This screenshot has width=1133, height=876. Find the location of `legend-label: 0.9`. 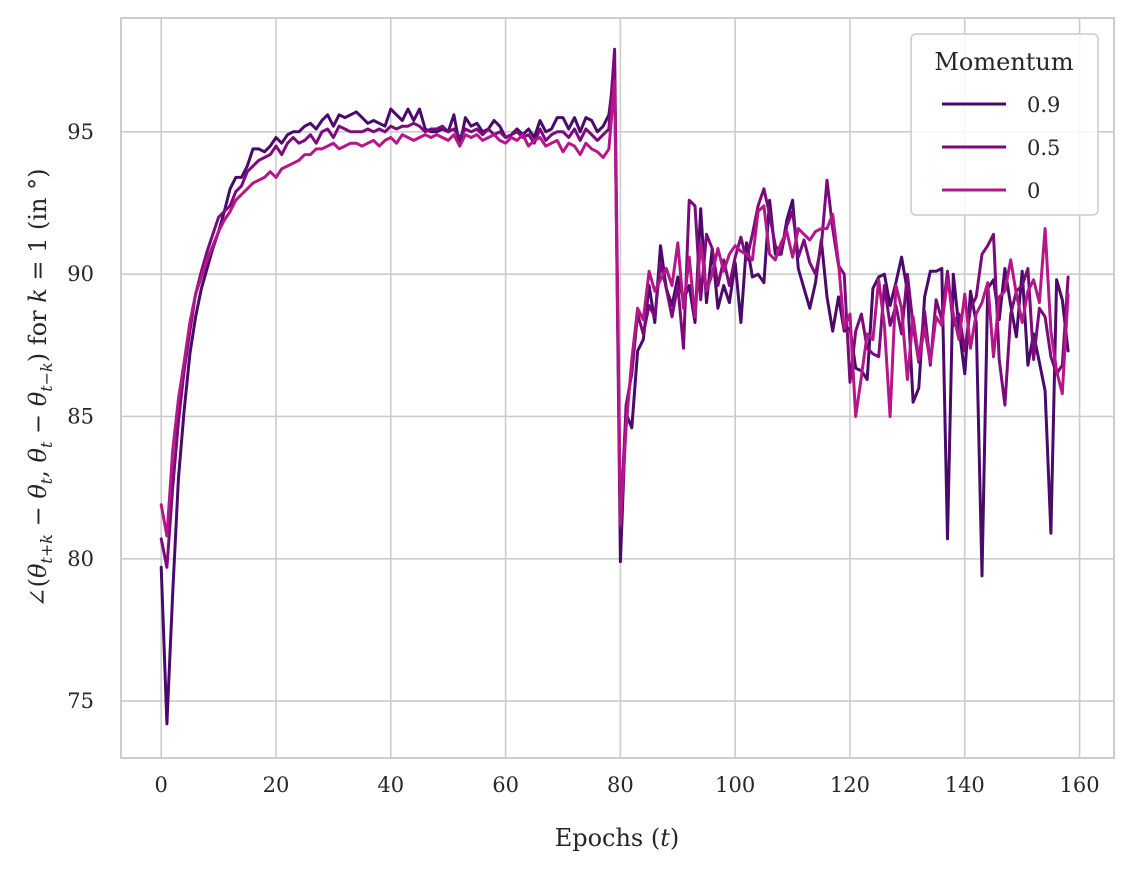

legend-label: 0.9 is located at coordinates (1043, 105).